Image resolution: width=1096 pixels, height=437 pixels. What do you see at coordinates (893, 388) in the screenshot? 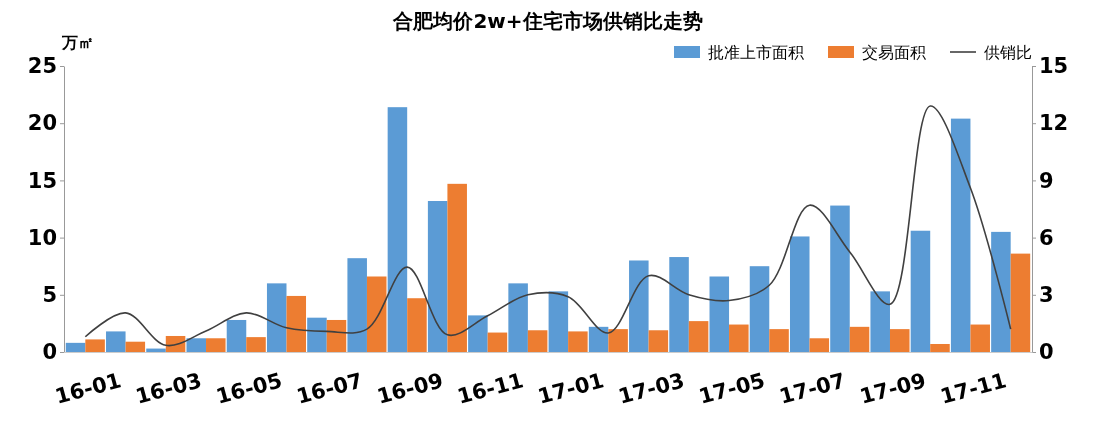
I see `x-tick-label: 17-09` at bounding box center [893, 388].